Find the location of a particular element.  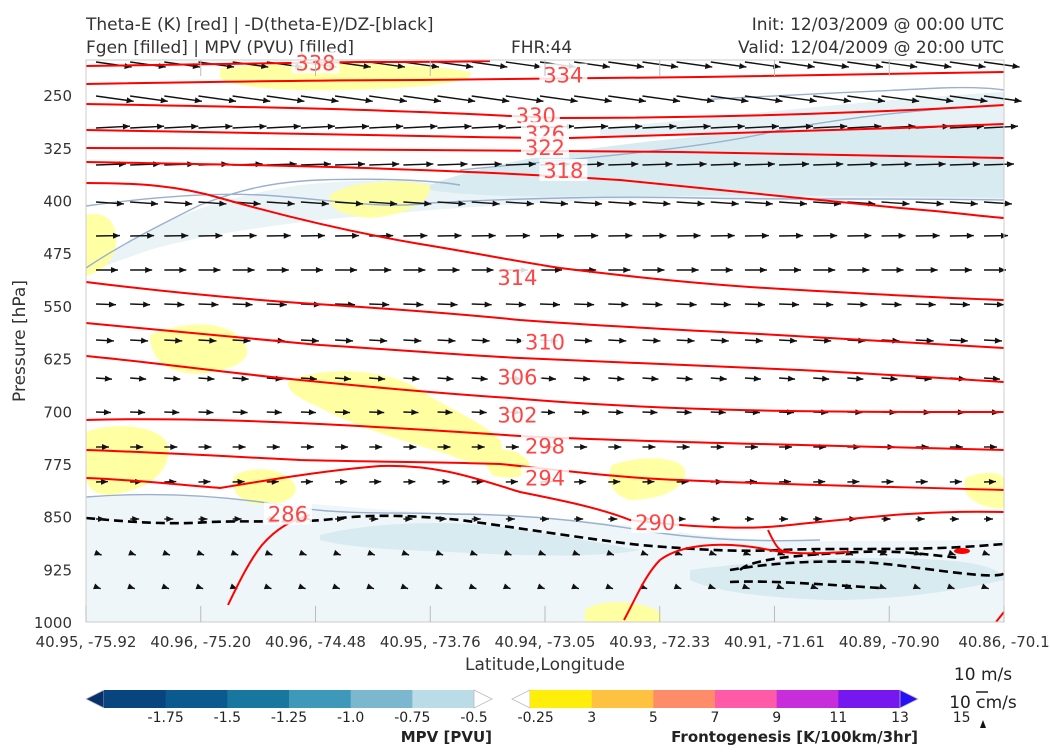

colorbar-tick-label: -0.75 is located at coordinates (412, 718).